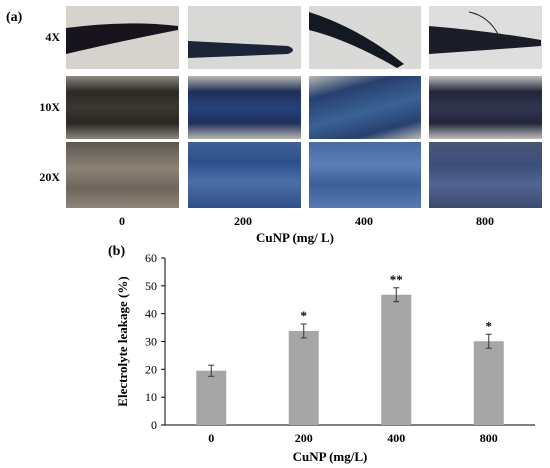  I want to click on x-tick-label: 0, so click(211, 438).